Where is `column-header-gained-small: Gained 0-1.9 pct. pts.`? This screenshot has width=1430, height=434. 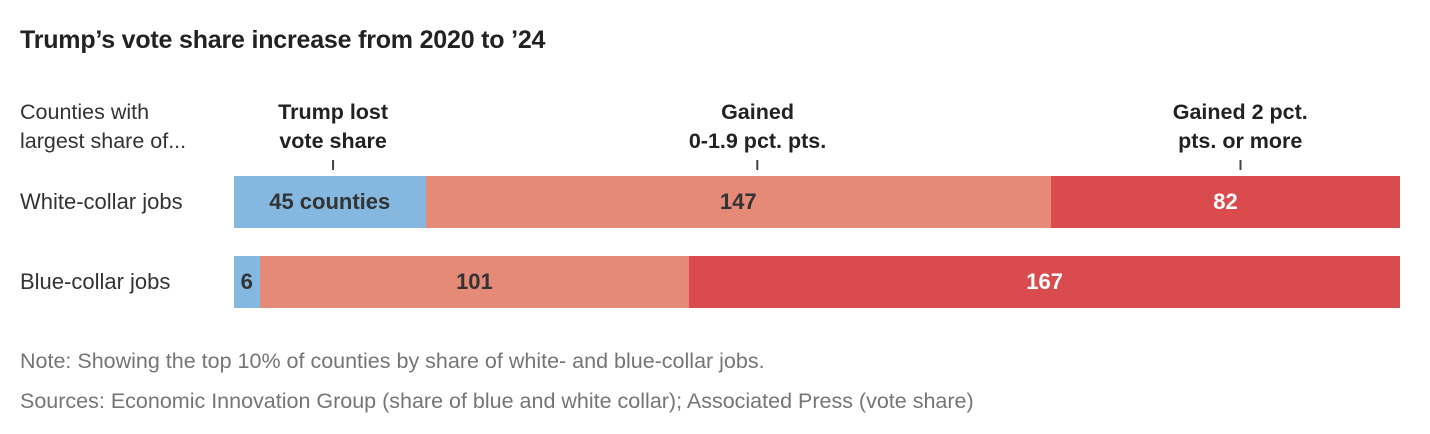
column-header-gained-small: Gained 0-1.9 pct. pts. is located at coordinates (757, 134).